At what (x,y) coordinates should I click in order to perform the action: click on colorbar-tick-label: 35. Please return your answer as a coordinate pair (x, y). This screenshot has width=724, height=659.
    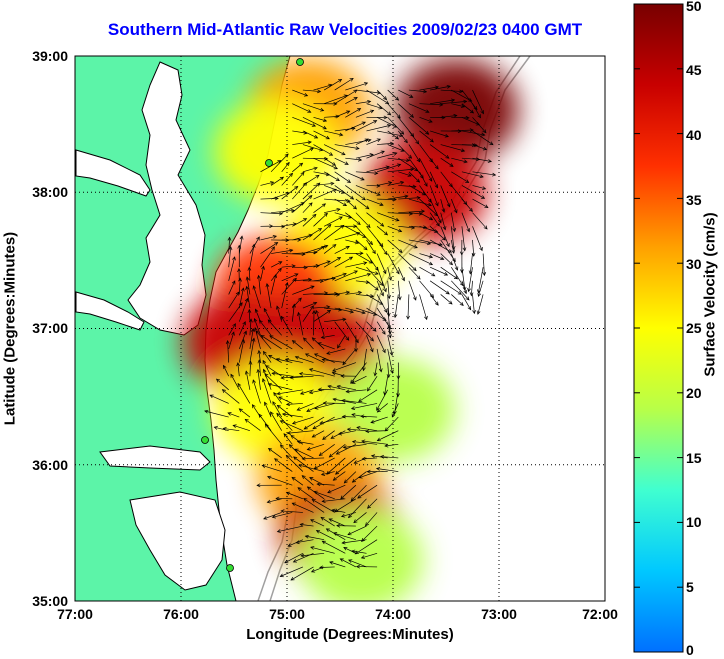
    Looking at the image, I should click on (694, 200).